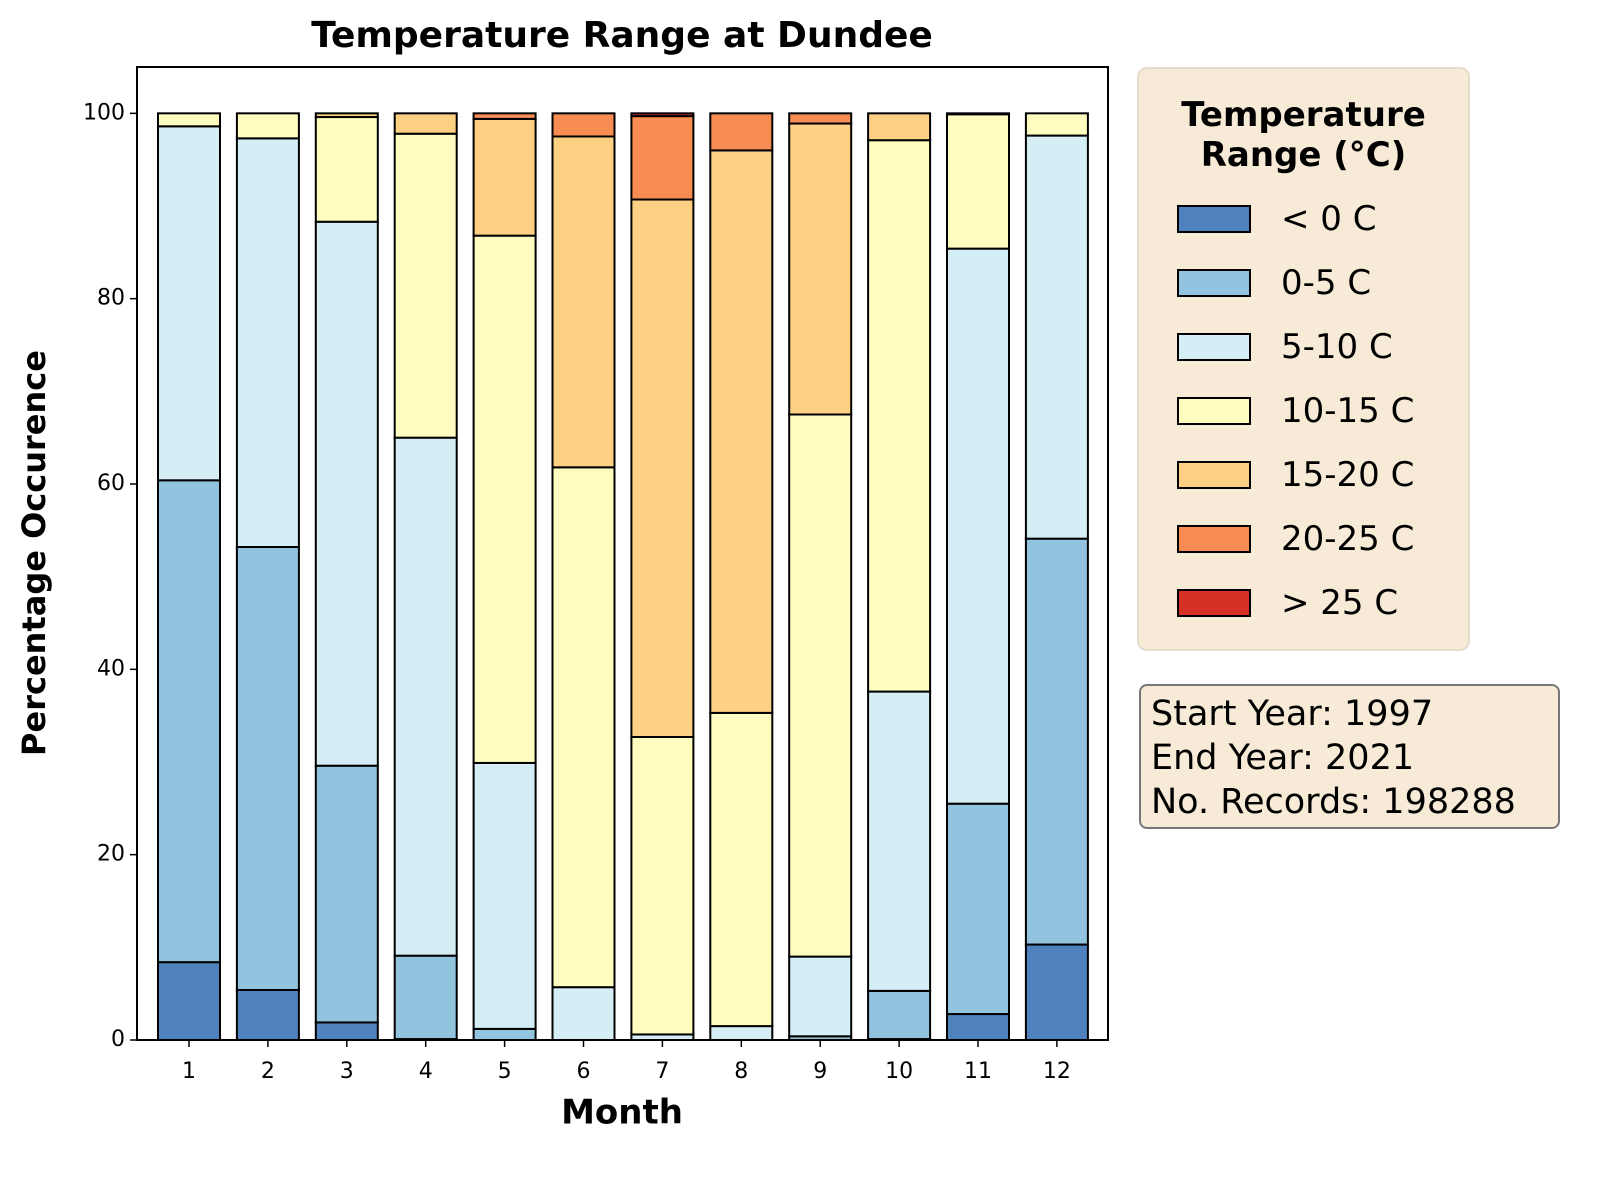 This screenshot has width=1602, height=1179. What do you see at coordinates (111, 483) in the screenshot?
I see `y-tick-label: 60` at bounding box center [111, 483].